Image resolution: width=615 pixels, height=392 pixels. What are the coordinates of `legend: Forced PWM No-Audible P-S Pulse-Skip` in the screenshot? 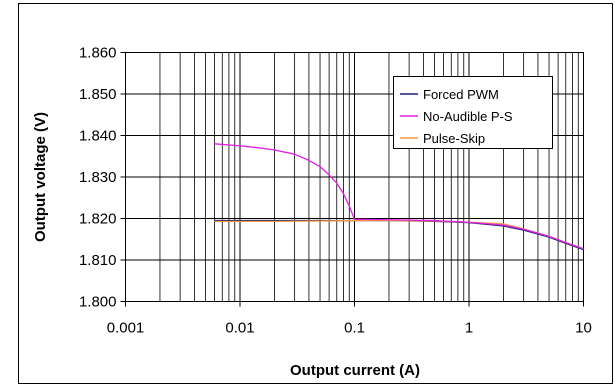 It's located at (473, 112).